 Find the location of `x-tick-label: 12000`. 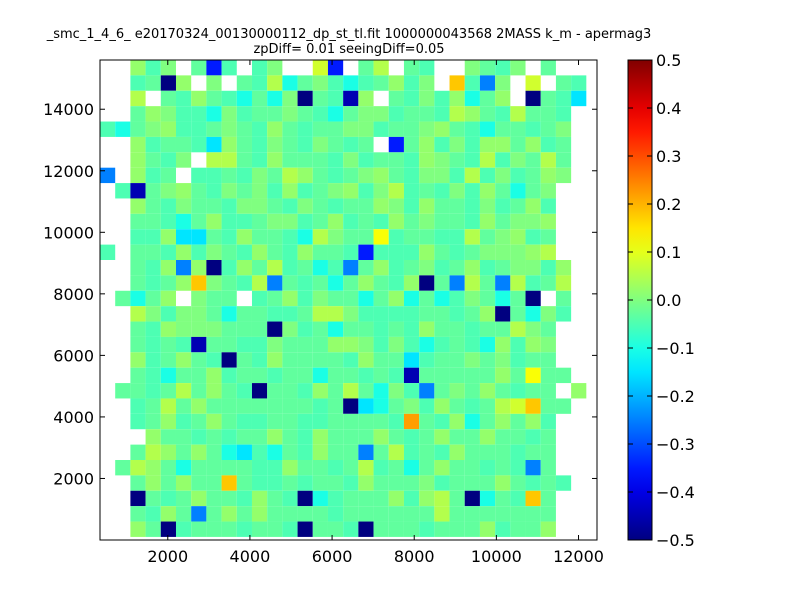

x-tick-label: 12000 is located at coordinates (578, 556).